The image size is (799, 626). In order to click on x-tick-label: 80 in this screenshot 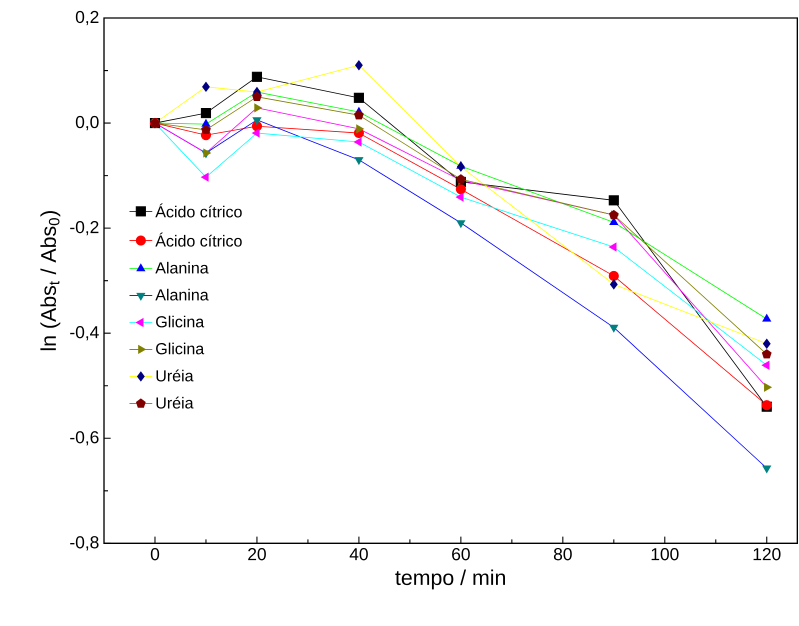, I will do `click(563, 554)`.